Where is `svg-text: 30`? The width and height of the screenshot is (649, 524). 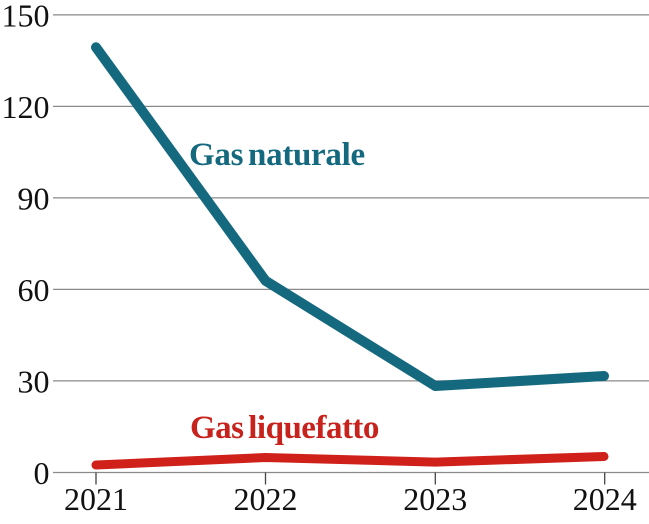 svg-text: 30 is located at coordinates (34, 381).